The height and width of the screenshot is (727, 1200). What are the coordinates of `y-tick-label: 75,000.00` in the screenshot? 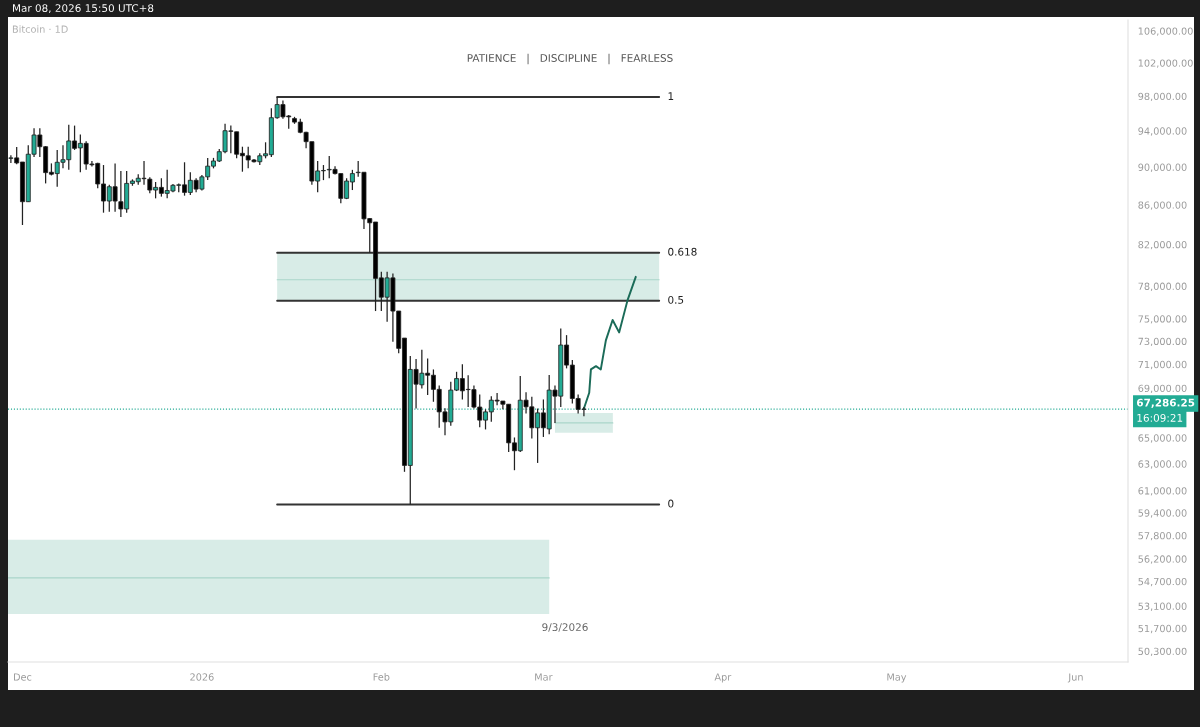 It's located at (1162, 319).